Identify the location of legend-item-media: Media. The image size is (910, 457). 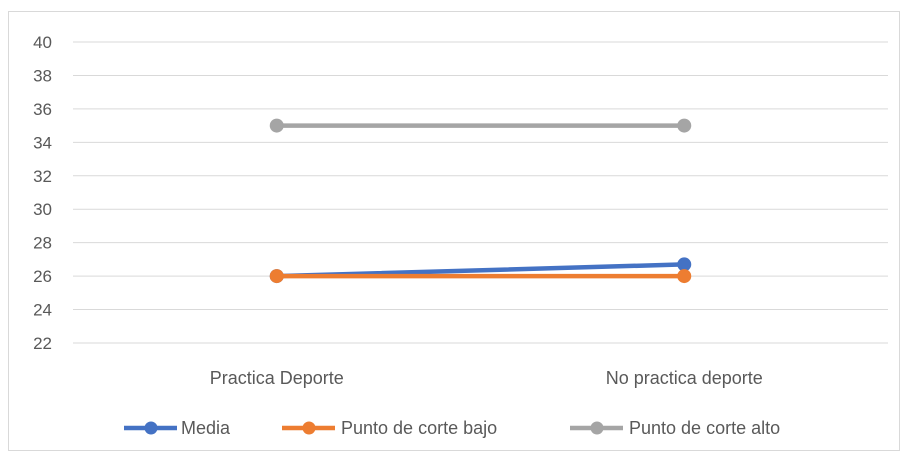
(177, 428).